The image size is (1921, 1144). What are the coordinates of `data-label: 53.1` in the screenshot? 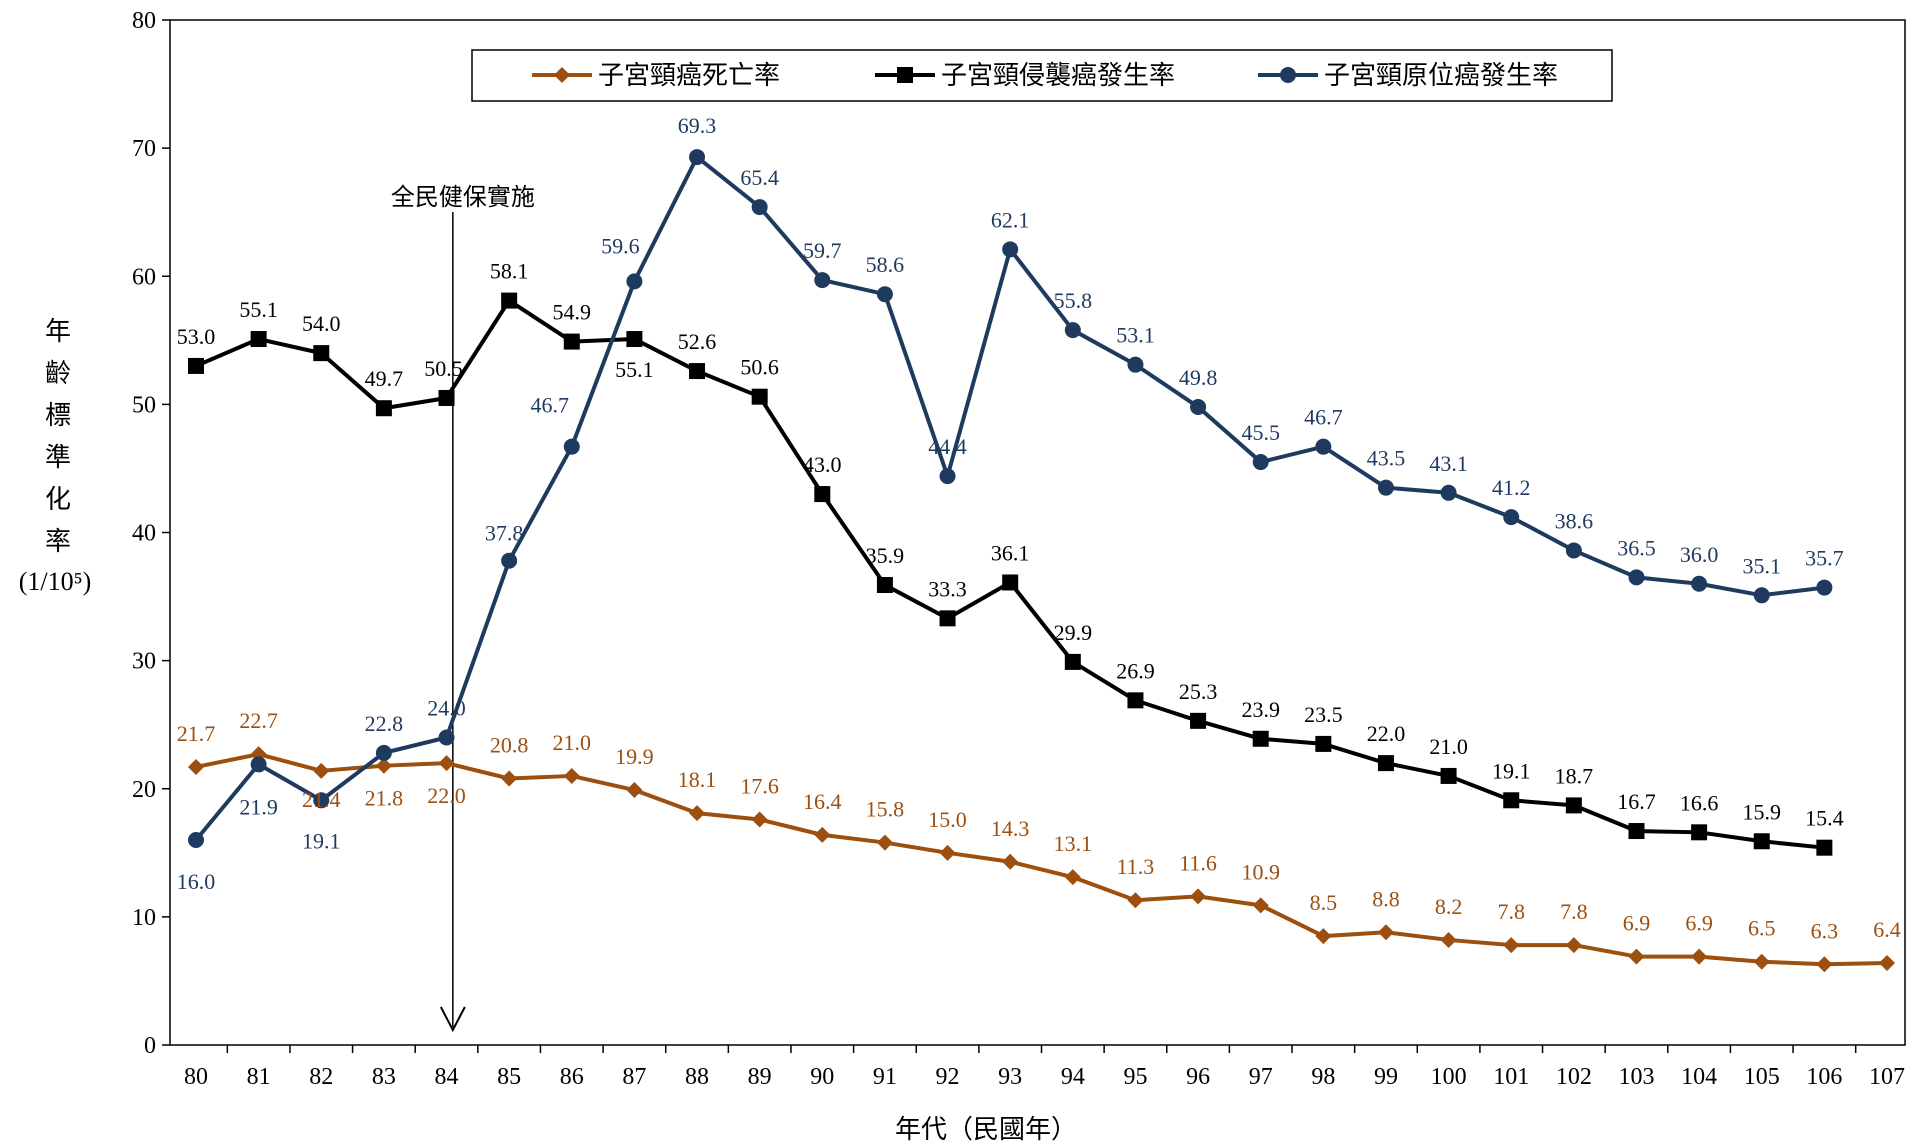 It's located at (1135, 335).